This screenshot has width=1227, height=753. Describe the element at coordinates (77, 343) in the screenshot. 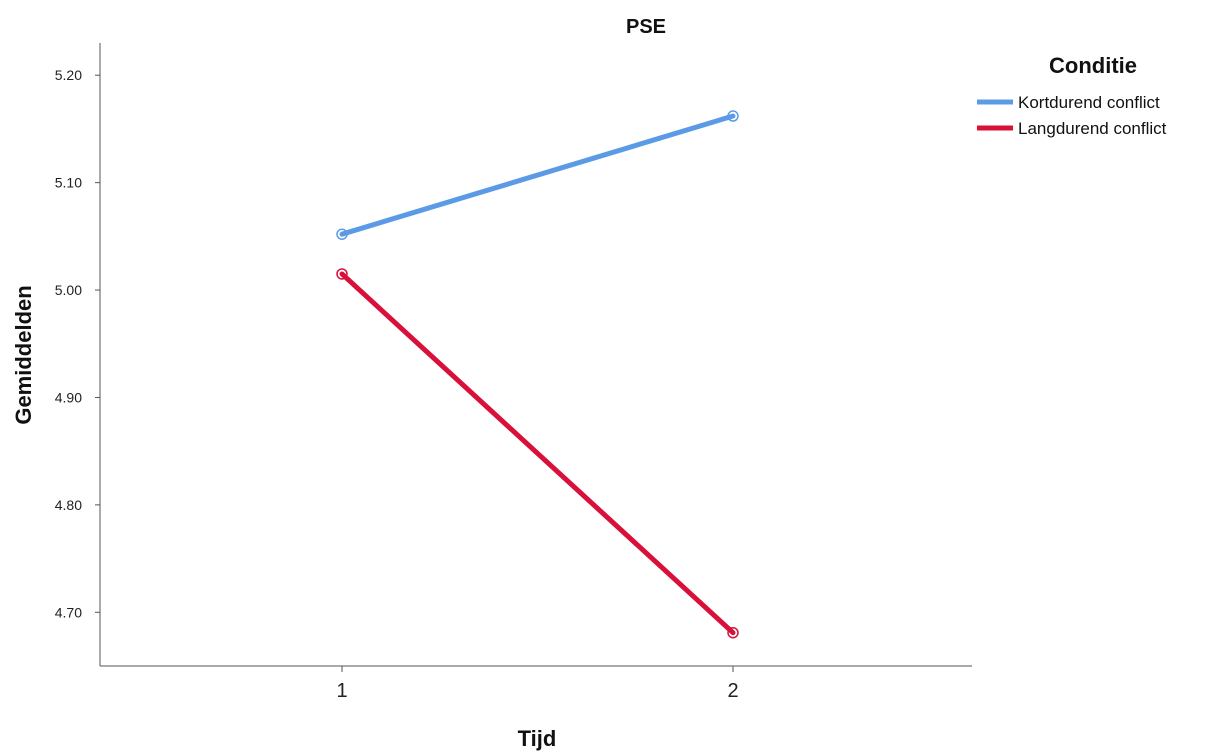

I see `y-ticks: 4.70 4.80 4.90 5.00 5.10 5.20` at that location.